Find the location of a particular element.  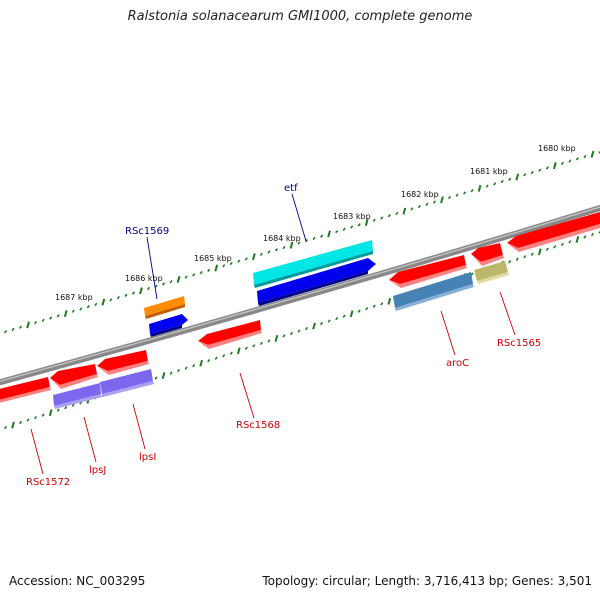

cds-lpsi-purple is located at coordinates (126, 381).